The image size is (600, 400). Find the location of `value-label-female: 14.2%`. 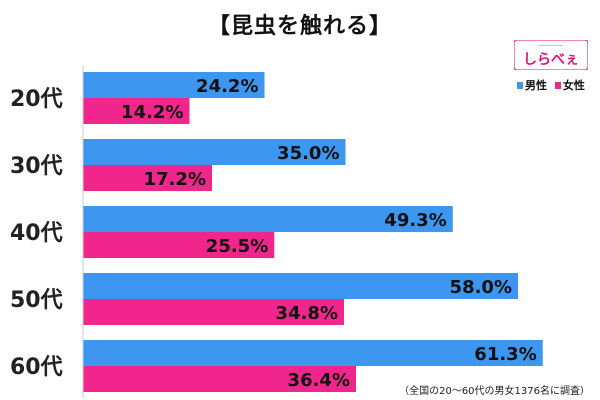

value-label-female: 14.2% is located at coordinates (152, 112).